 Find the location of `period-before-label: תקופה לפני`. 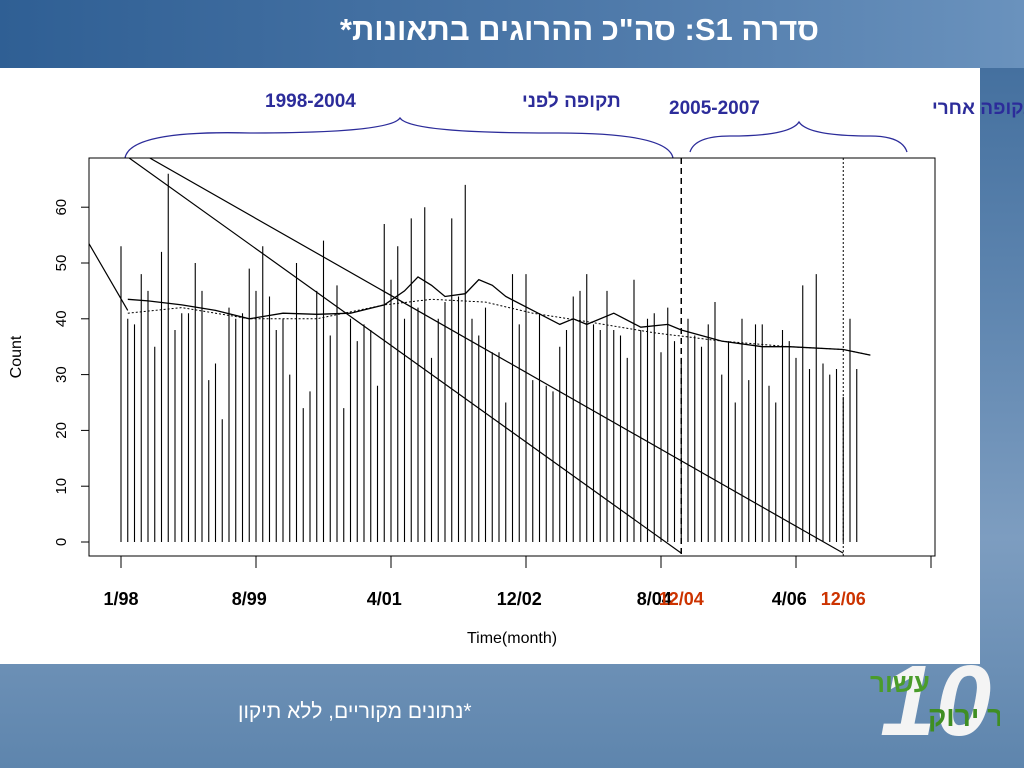

period-before-label: תקופה לפני is located at coordinates (571, 101).